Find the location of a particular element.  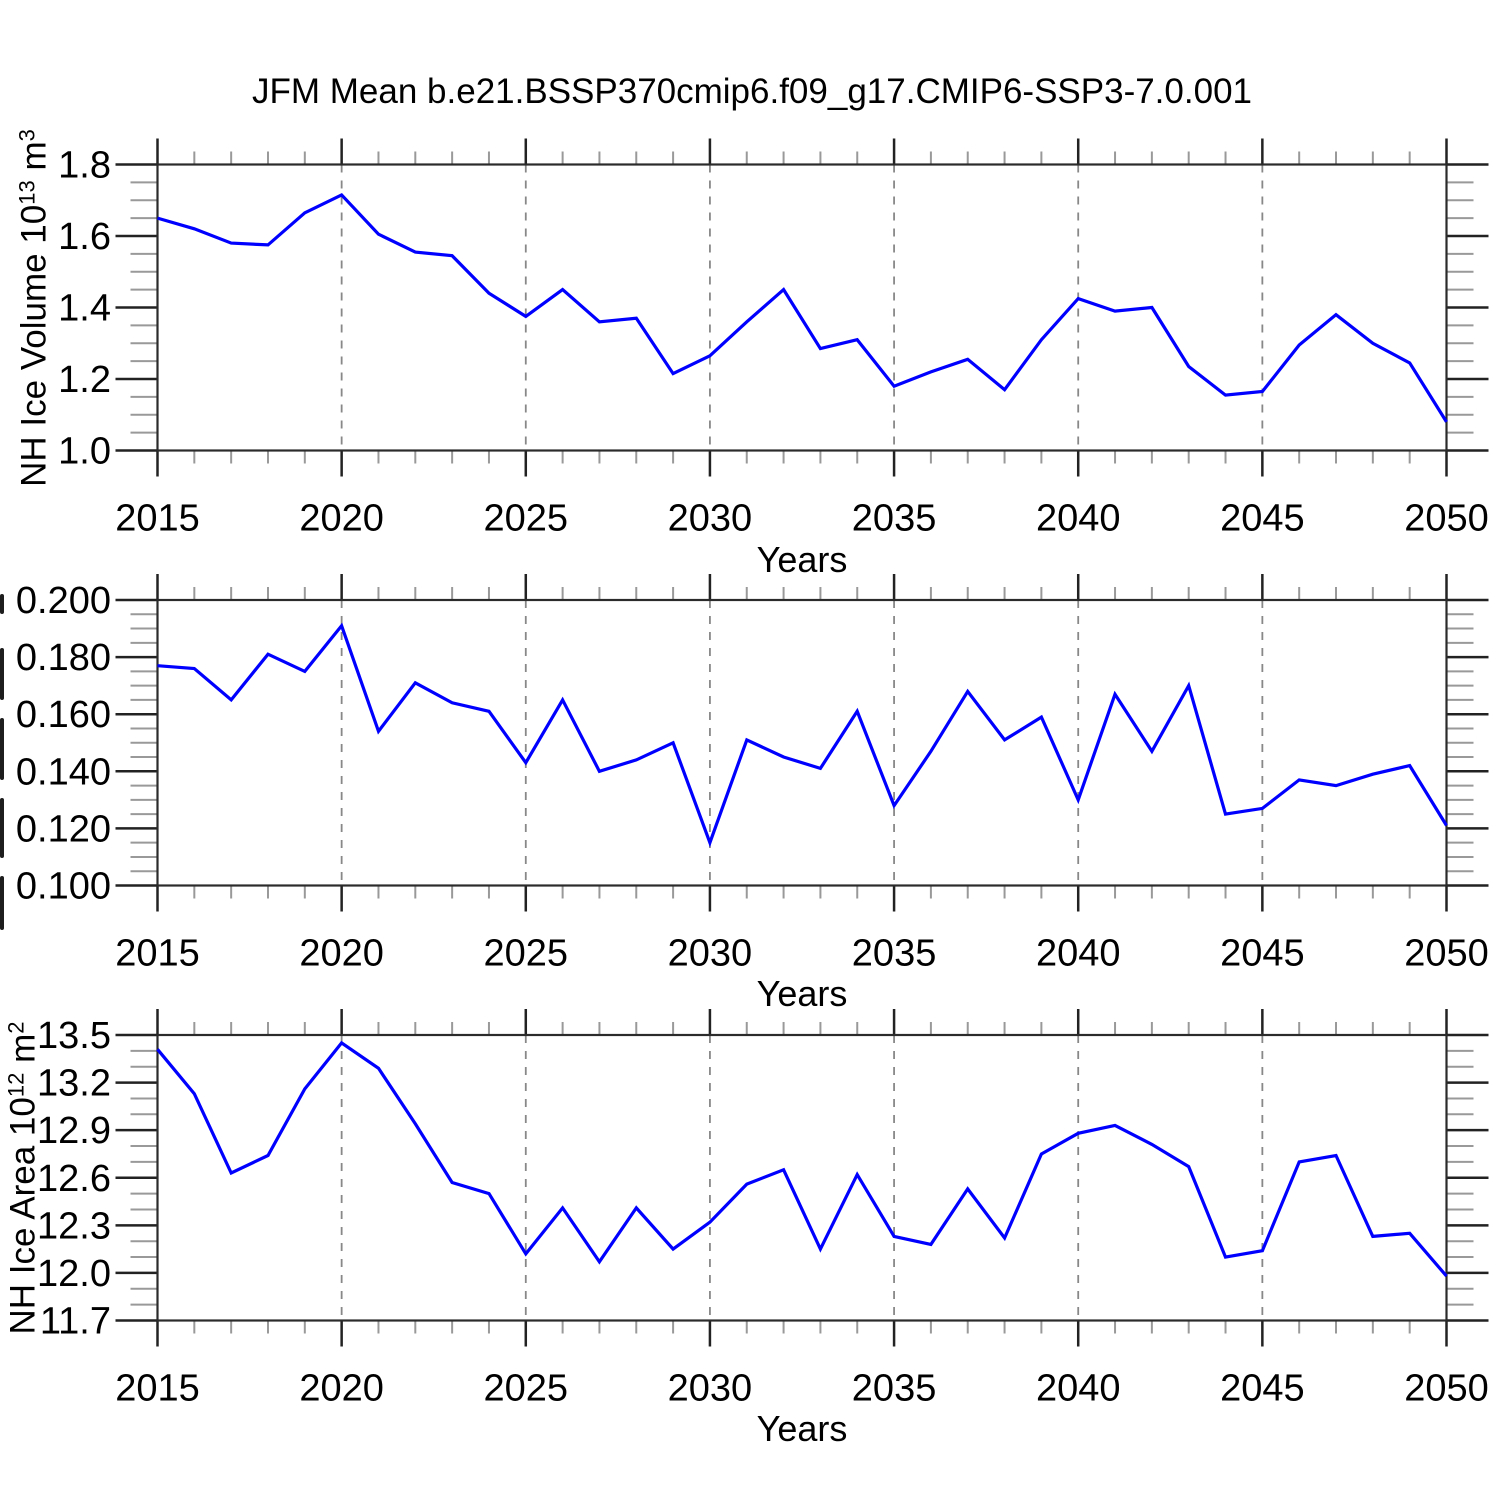

series-line-nh-ice-area is located at coordinates (802, 1159).